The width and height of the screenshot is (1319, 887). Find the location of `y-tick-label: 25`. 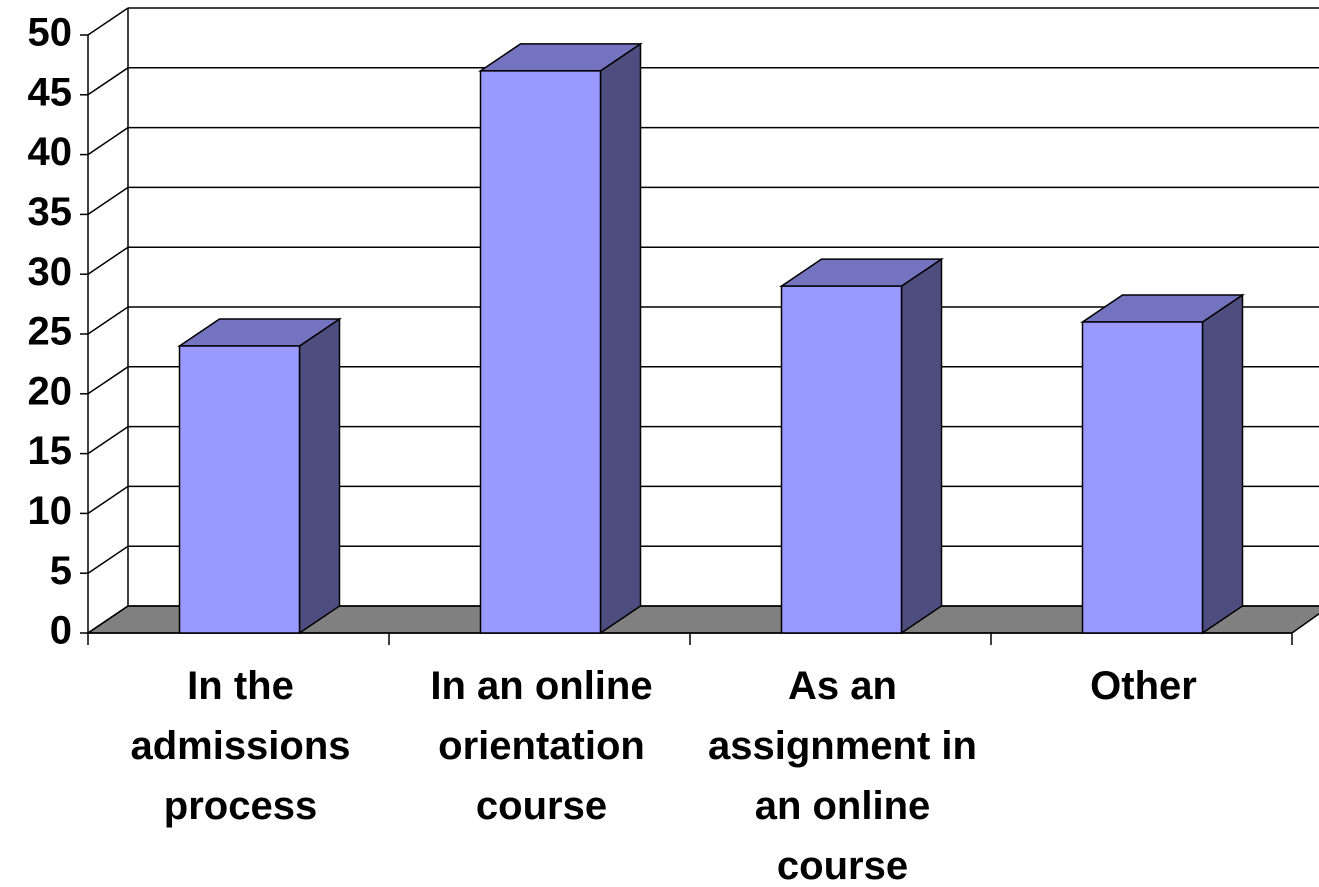

y-tick-label: 25 is located at coordinates (50, 332).